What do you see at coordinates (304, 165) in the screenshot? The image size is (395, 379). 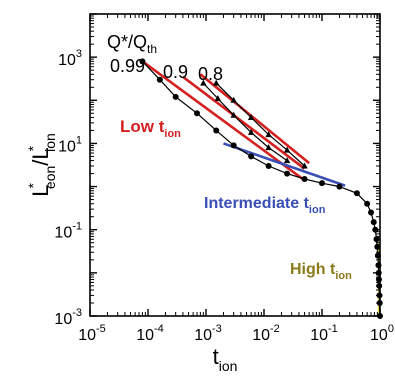 I see `point-0.8-5` at bounding box center [304, 165].